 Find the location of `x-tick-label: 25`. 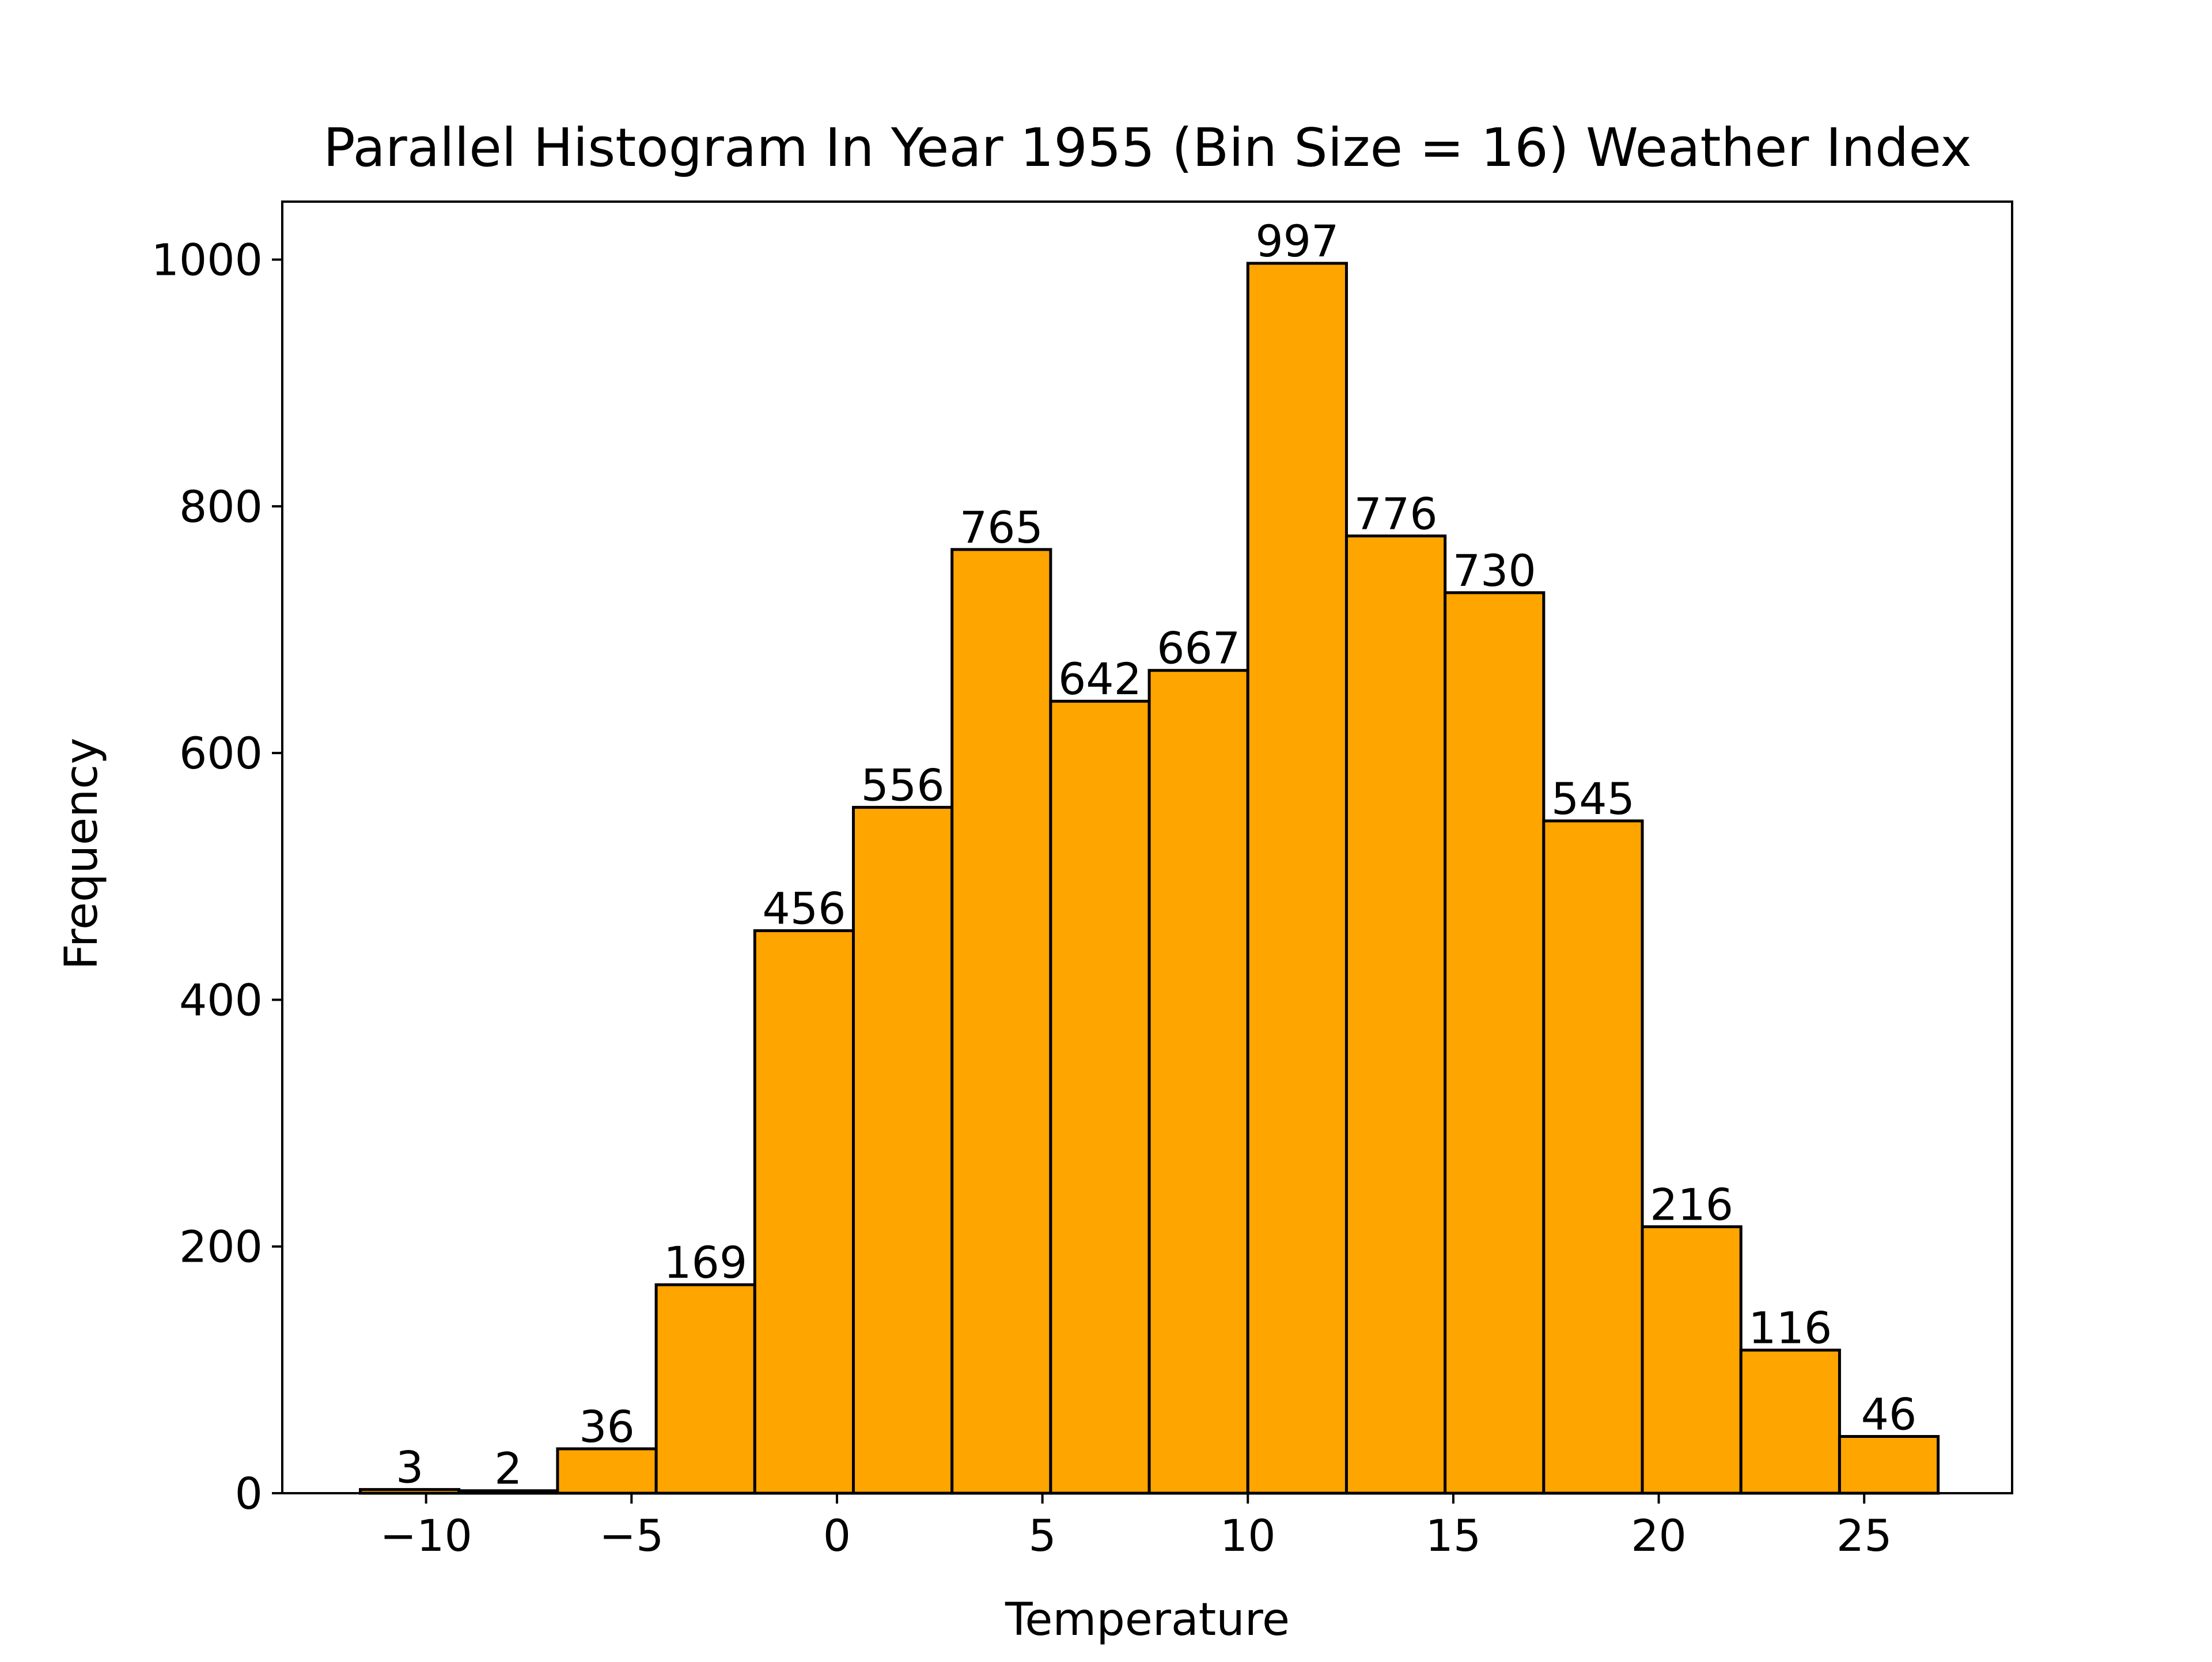

x-tick-label: 25 is located at coordinates (1864, 1535).